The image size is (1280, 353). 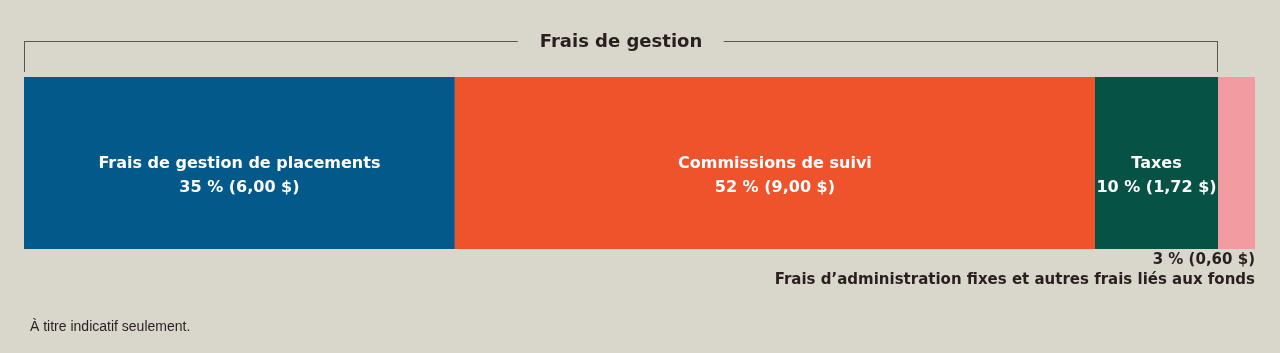 I want to click on data-label: 3 % (0,60 $), so click(x=1203, y=259).